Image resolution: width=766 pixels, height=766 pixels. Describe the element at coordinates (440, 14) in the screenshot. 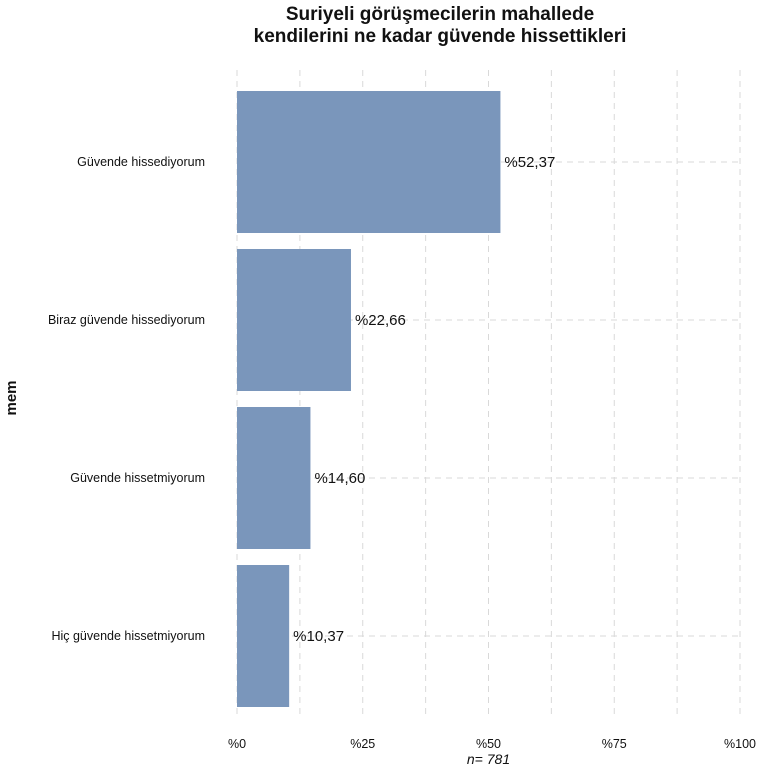

I see `chart-title-line-1: Suriyeli görüşmecilerin mahallede` at that location.